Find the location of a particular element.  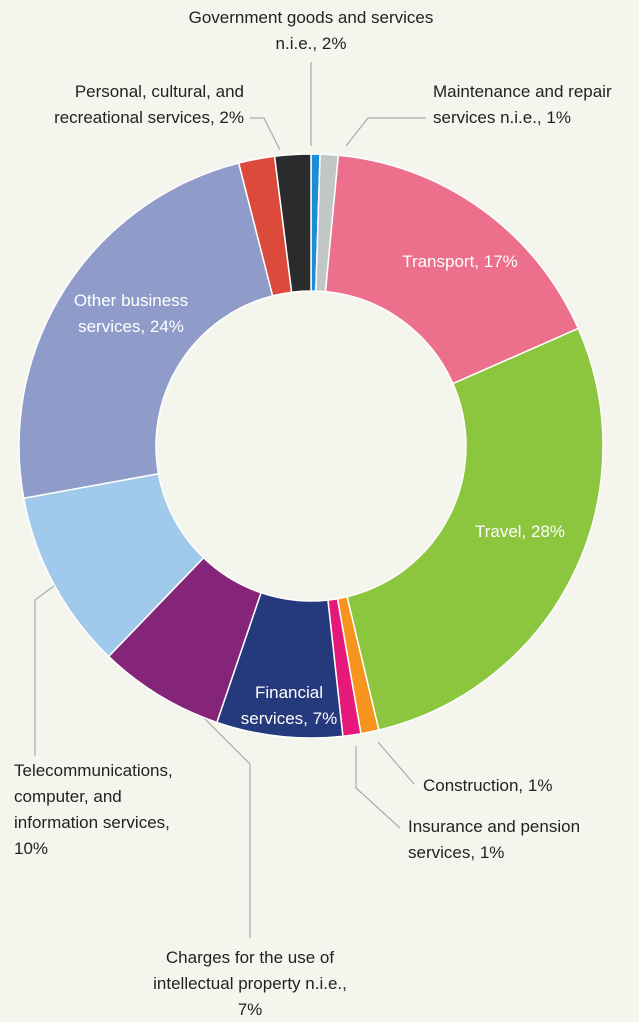

slice-label: Financial services, 7% is located at coordinates (289, 706).